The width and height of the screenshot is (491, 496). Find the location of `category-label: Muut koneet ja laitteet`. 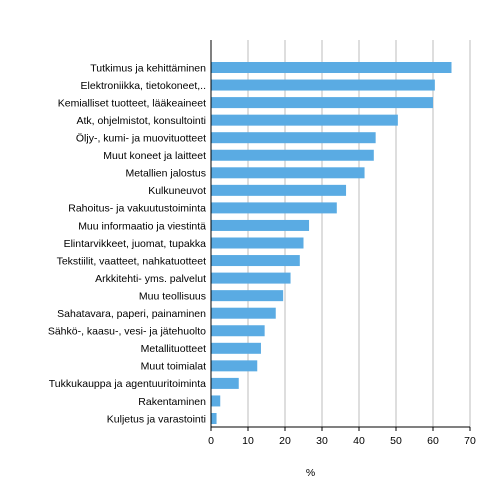

category-label: Muut koneet ja laitteet is located at coordinates (154, 156).